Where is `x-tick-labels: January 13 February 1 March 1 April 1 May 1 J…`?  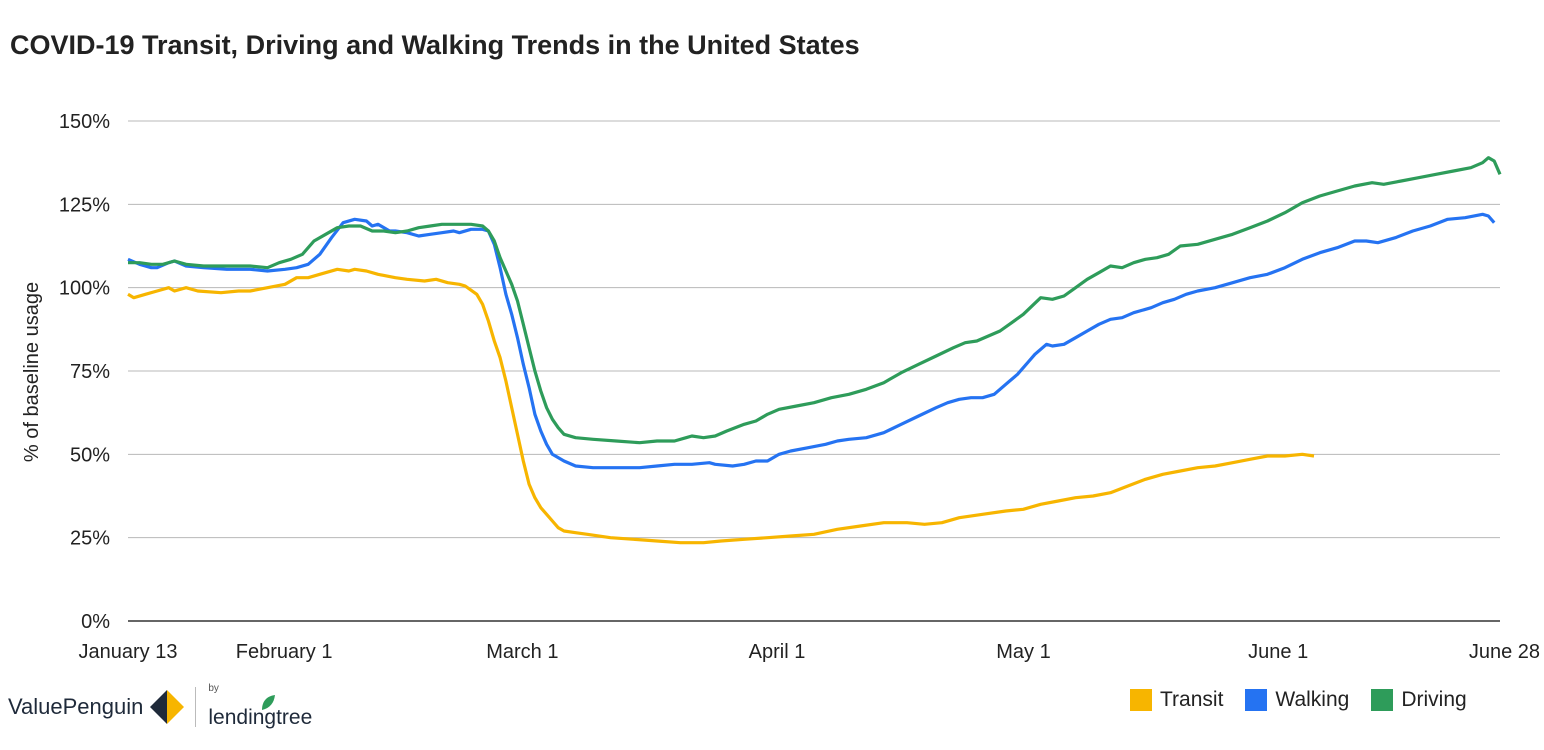
x-tick-labels: January 13 February 1 March 1 April 1 May 1 J… is located at coordinates (809, 652).